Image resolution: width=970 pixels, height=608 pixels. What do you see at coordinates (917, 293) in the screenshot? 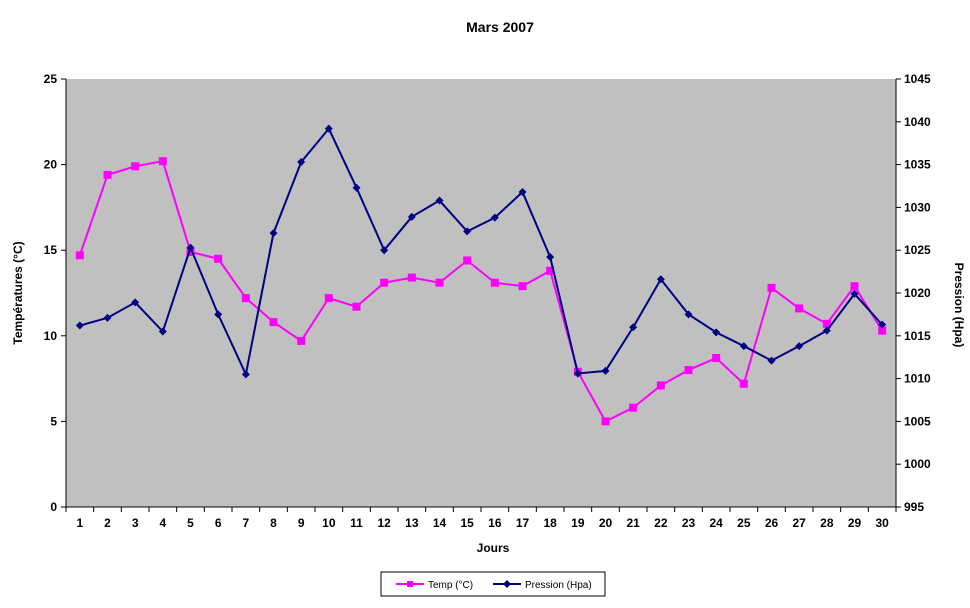
I see `right-tick-label: 1020` at bounding box center [917, 293].